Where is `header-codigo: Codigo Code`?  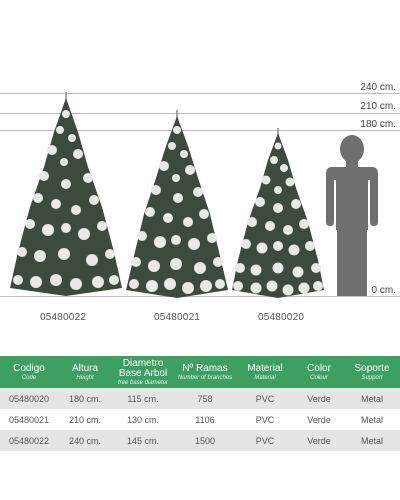
header-codigo: Codigo Code is located at coordinates (29, 372).